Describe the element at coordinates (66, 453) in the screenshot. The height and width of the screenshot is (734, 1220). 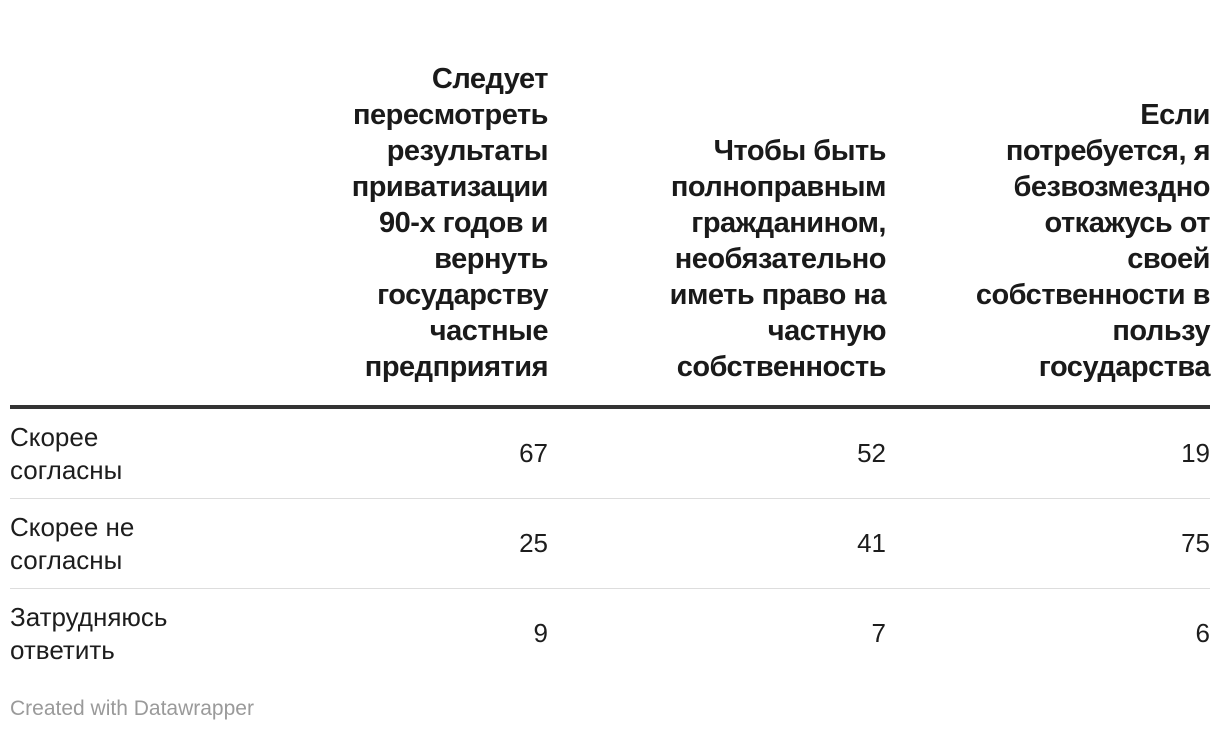
I see `row-label-text: Скорее согласны` at that location.